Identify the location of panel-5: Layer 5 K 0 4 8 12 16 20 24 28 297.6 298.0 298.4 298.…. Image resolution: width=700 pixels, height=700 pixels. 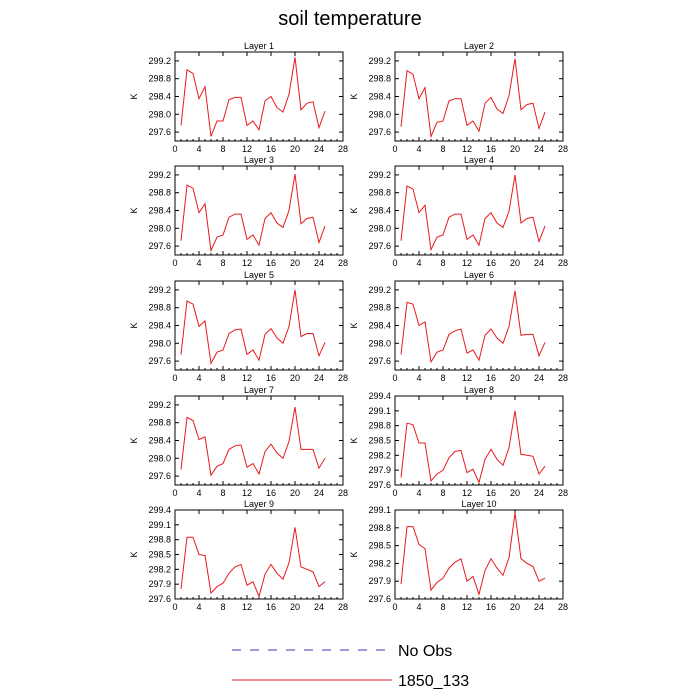
(238, 326).